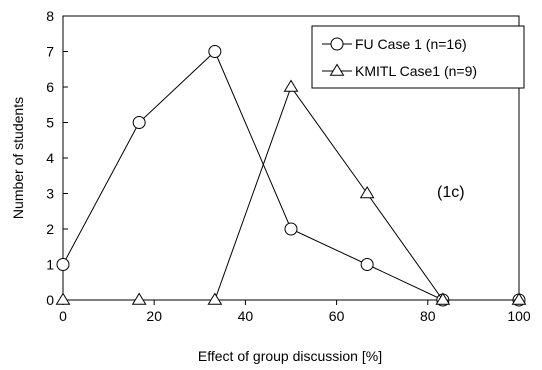  Describe the element at coordinates (418, 57) in the screenshot. I see `legend: FU Case 1 (n=16) KMITL Case1 (n=9)` at that location.